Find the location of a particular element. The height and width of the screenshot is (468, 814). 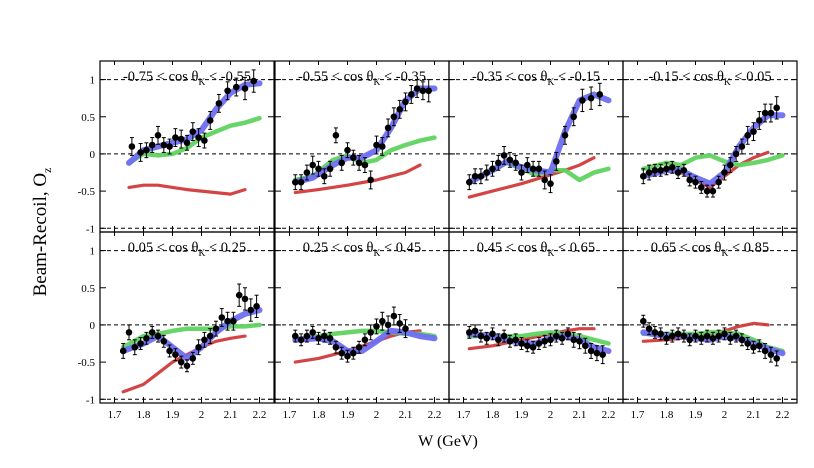

red-model-band is located at coordinates (357, 179).